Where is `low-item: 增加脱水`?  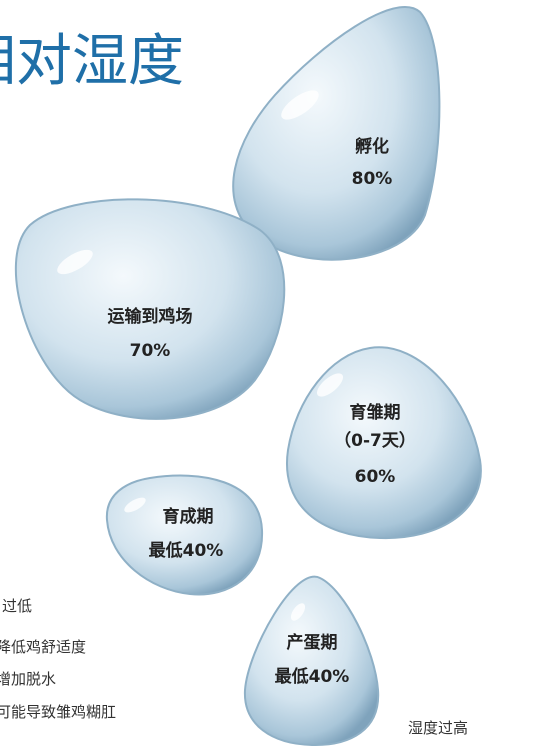 low-item: 增加脱水 is located at coordinates (28, 679).